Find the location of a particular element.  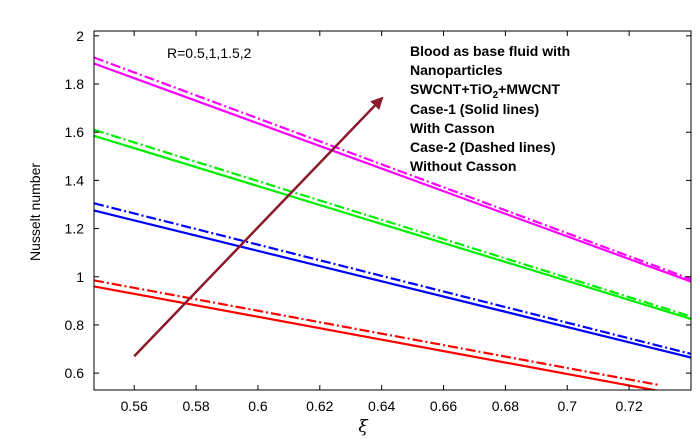

x-tick-label: 0.66 is located at coordinates (443, 406).